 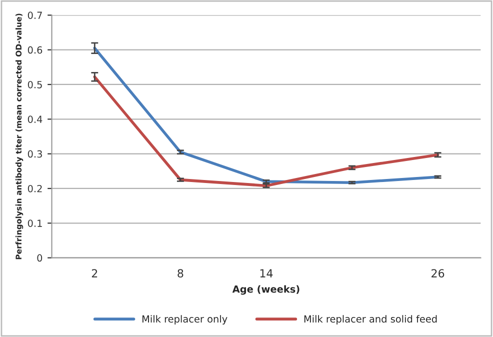 I want to click on x-tick-label: 8, so click(x=181, y=273).